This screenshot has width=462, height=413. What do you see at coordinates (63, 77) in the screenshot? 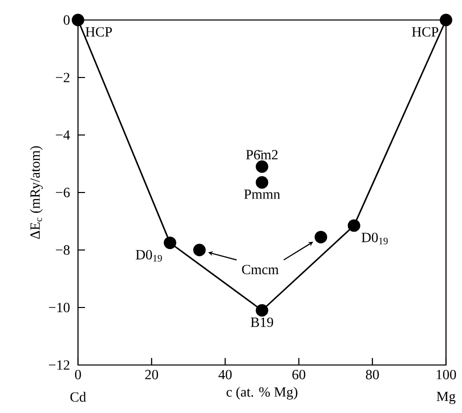
I see `y-tick-label: −2` at bounding box center [63, 77].